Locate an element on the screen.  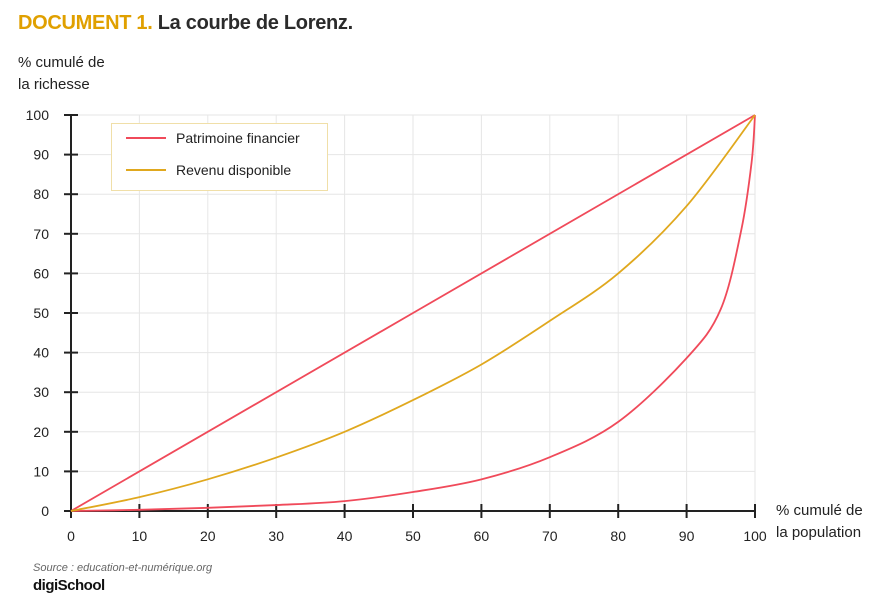
y-tick-label: 10 is located at coordinates (41, 471).